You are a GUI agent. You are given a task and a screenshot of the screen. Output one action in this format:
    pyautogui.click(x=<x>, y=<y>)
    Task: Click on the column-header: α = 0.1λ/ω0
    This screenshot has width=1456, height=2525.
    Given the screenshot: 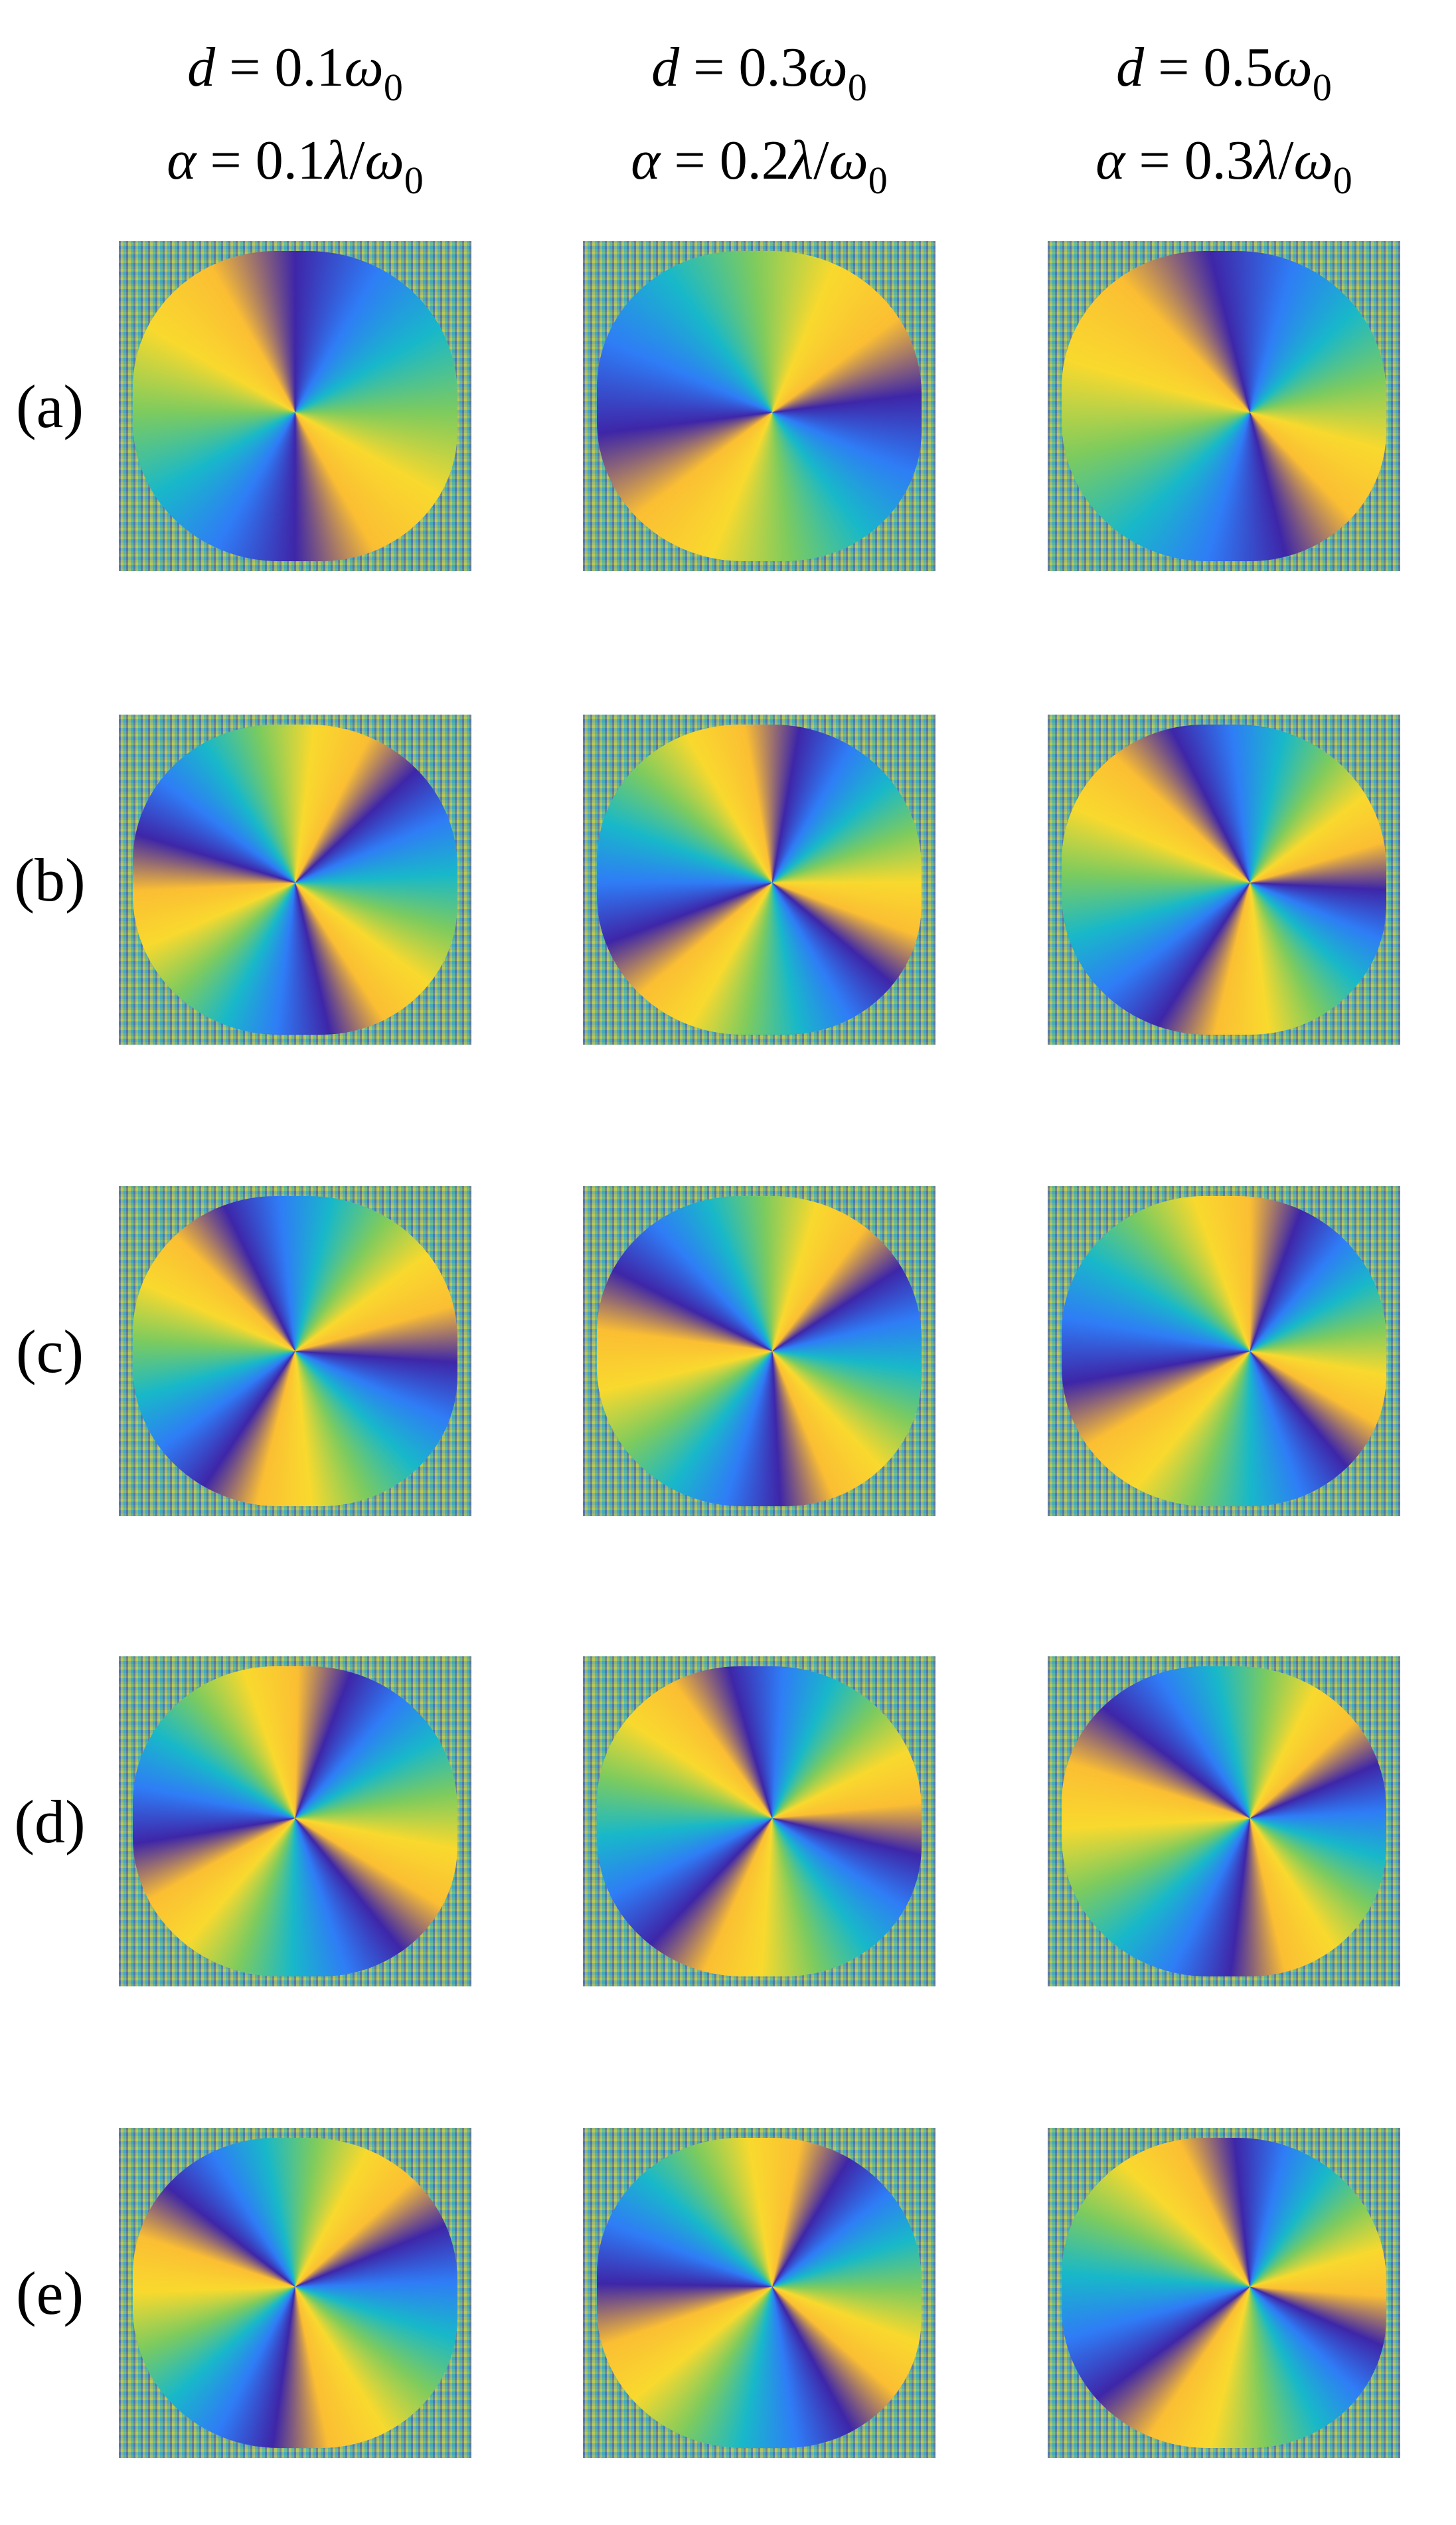 What is the action you would take?
    pyautogui.click(x=295, y=165)
    